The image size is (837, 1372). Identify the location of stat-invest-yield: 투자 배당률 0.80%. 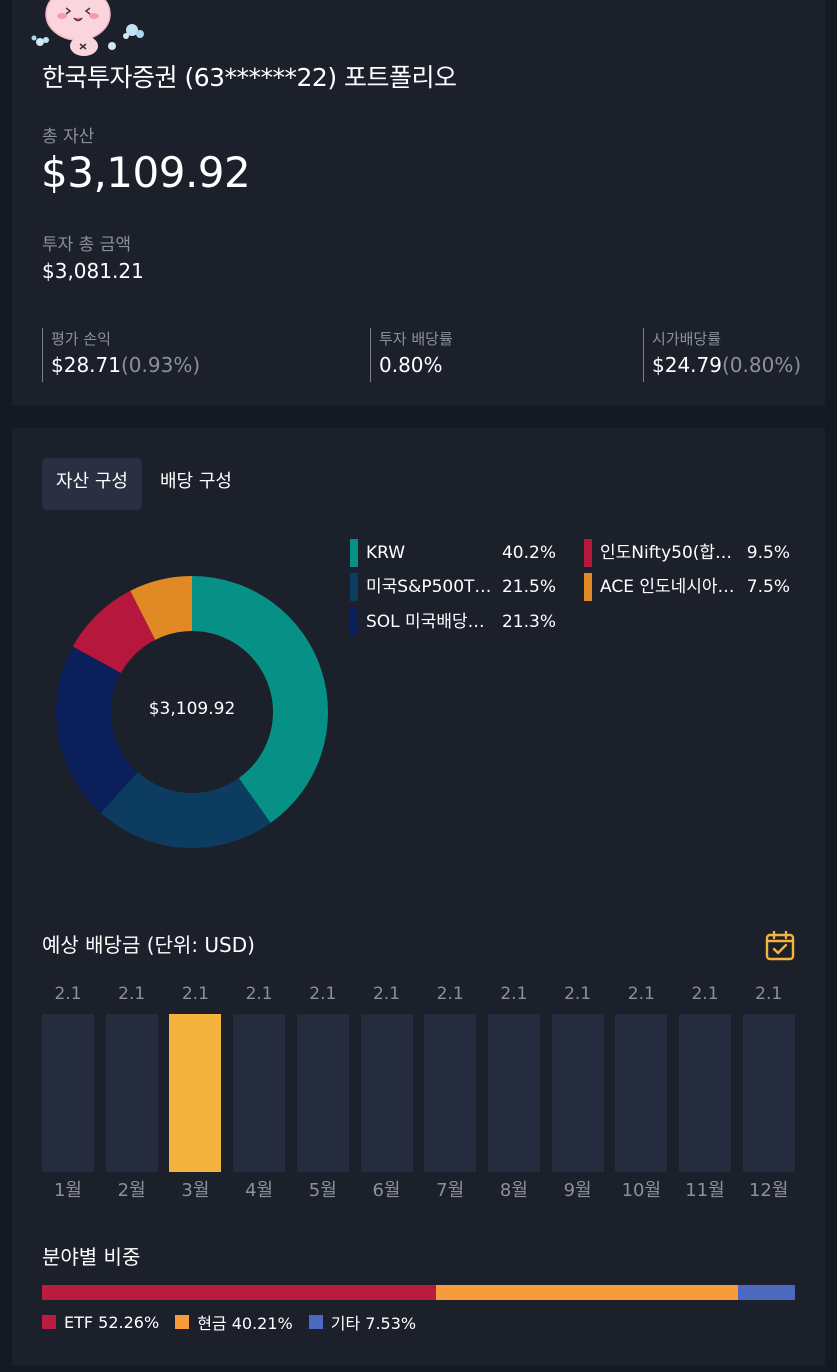
(411, 355).